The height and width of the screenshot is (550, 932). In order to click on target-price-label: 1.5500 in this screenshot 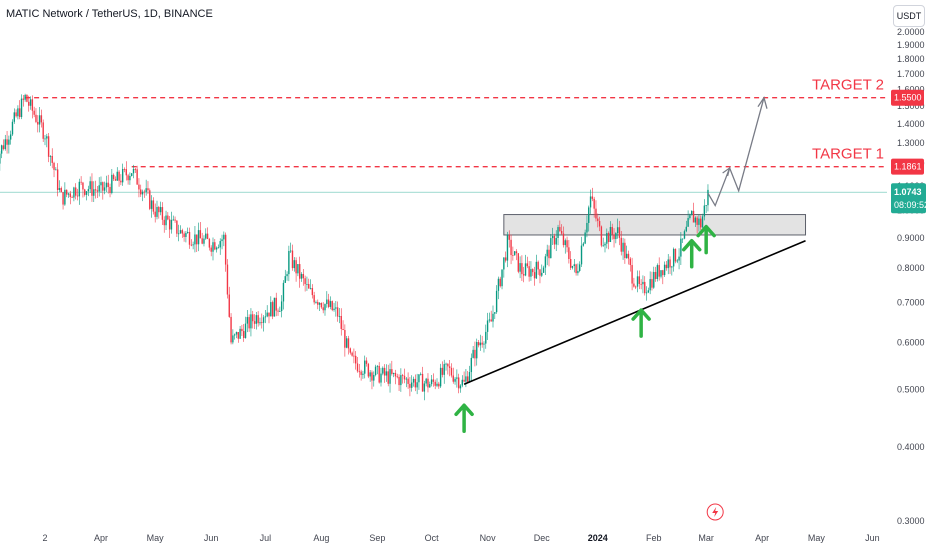, I will do `click(908, 98)`.